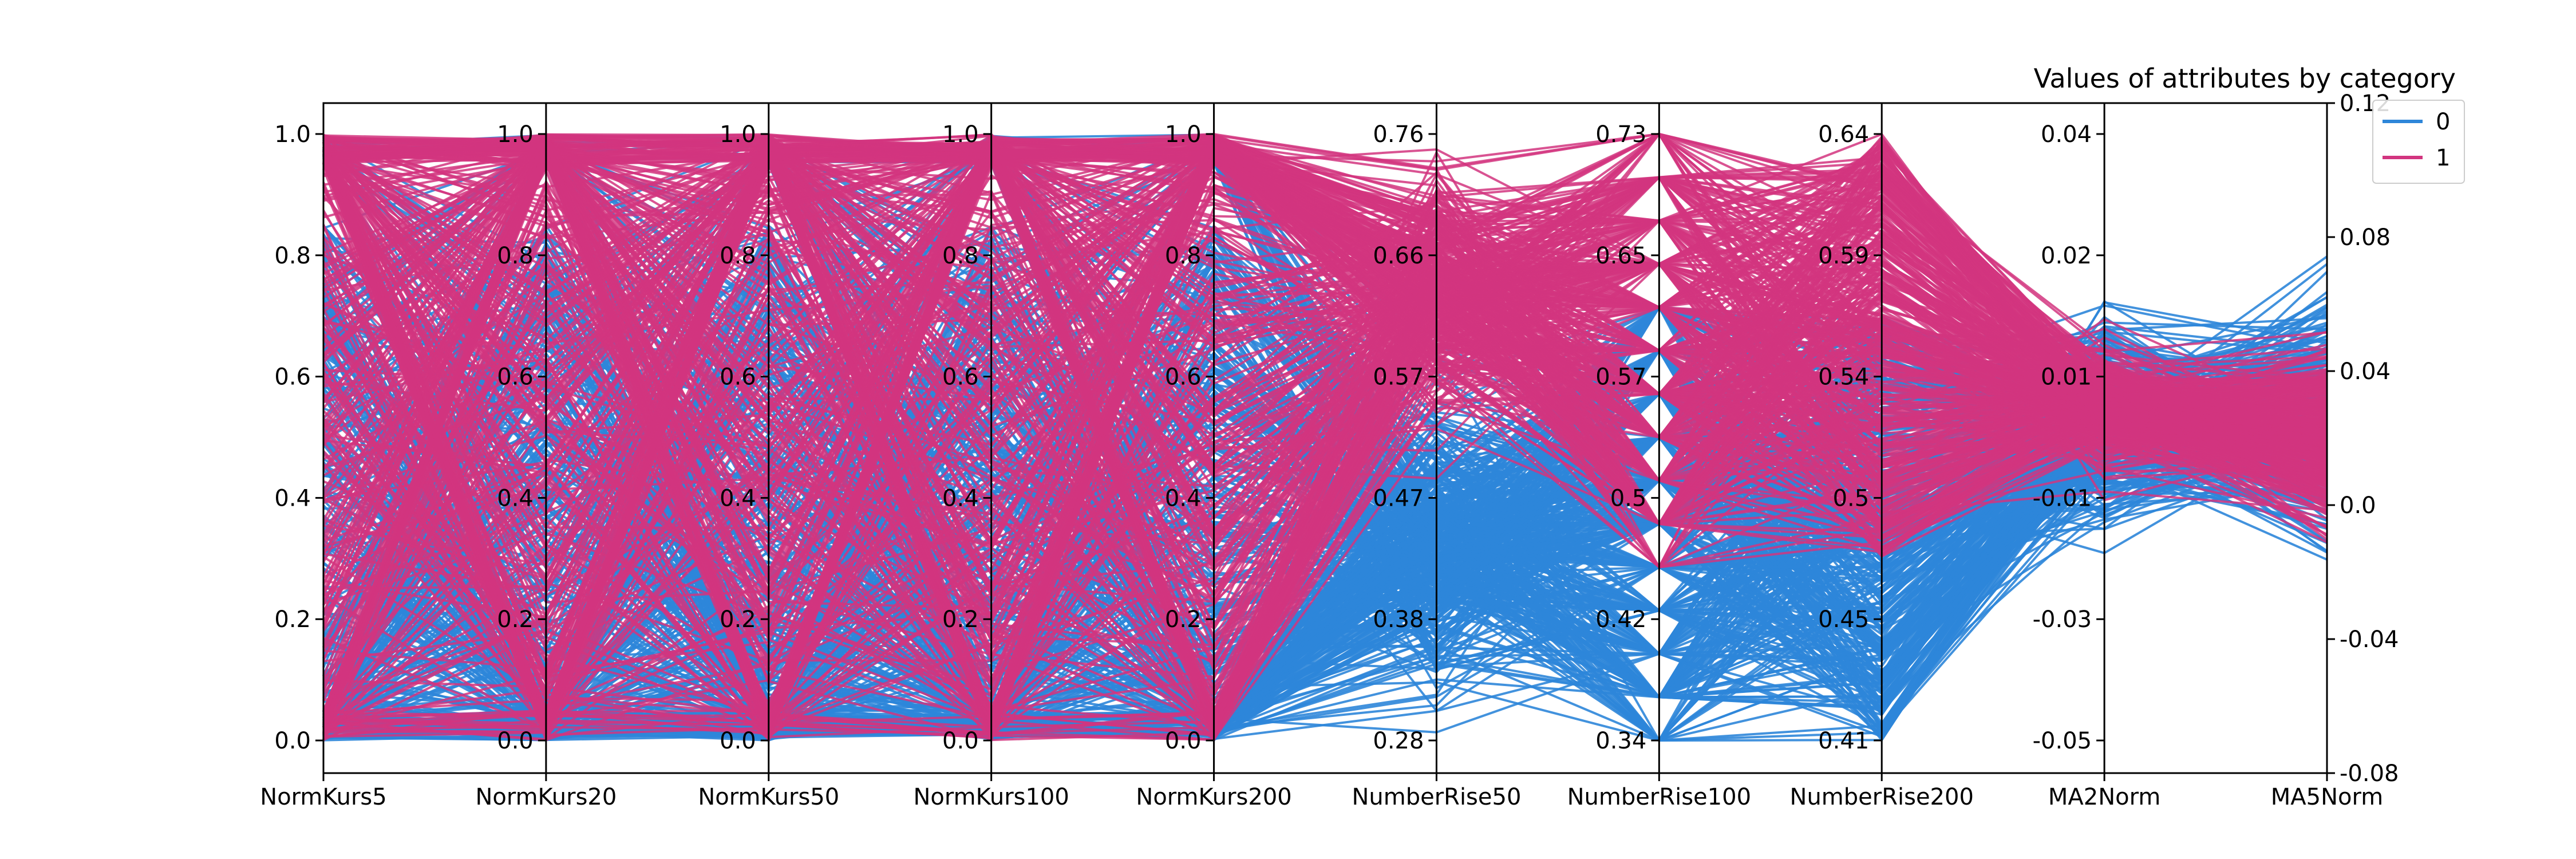 This screenshot has width=2576, height=859. Describe the element at coordinates (323, 797) in the screenshot. I see `axis-name: NormKurs5` at that location.